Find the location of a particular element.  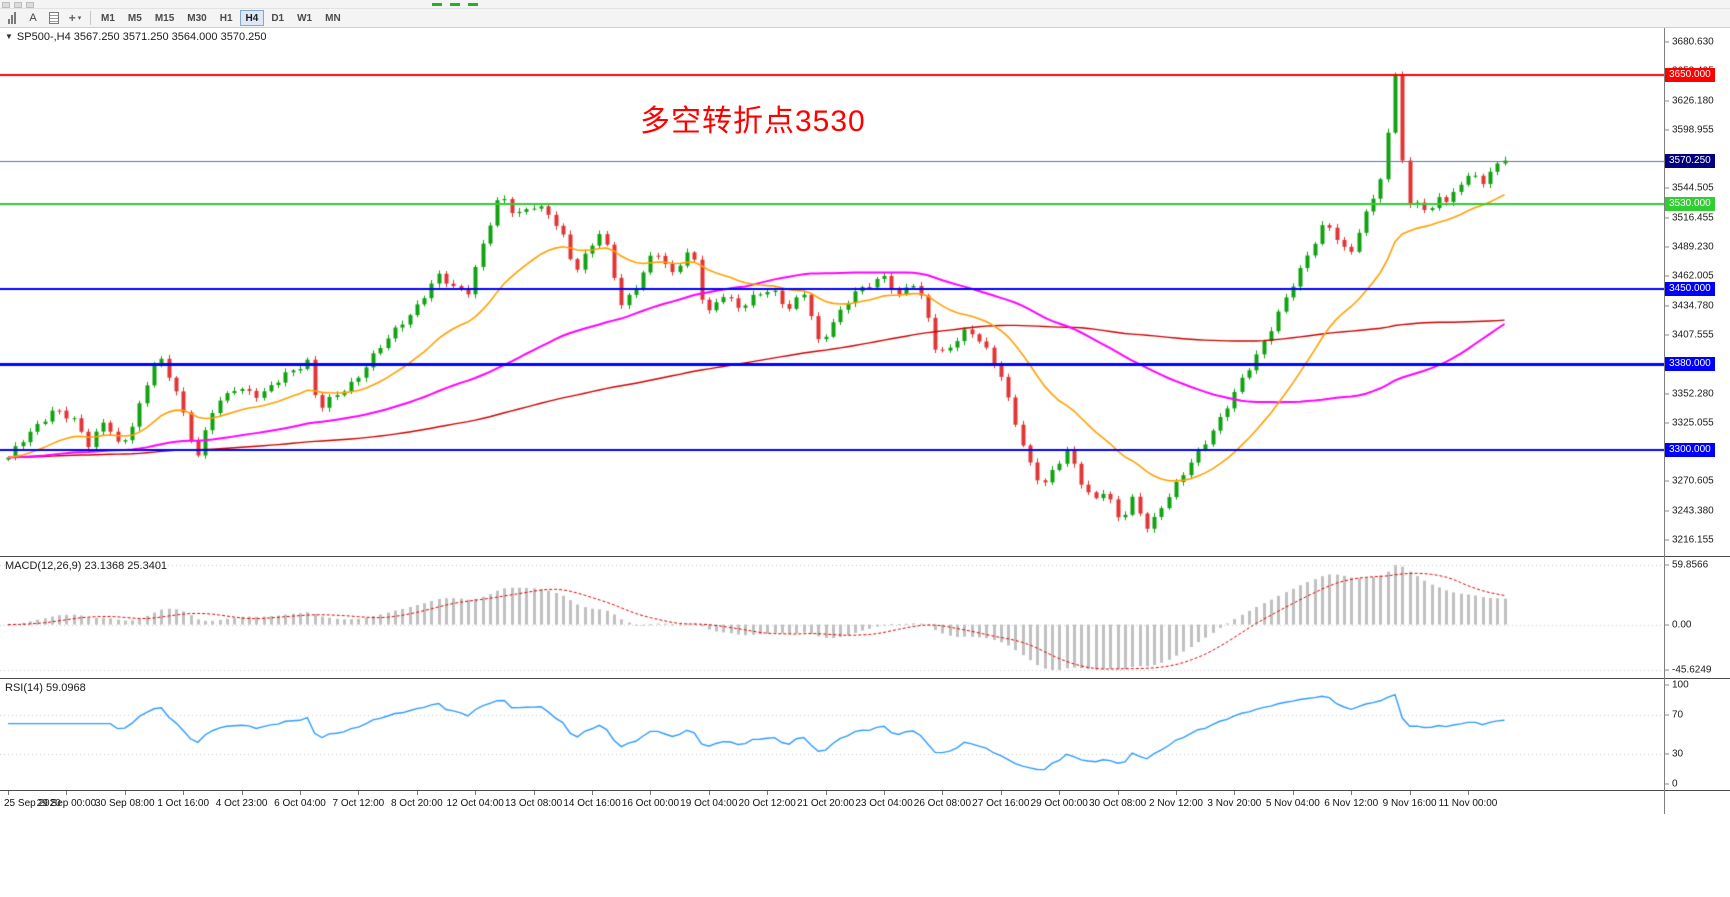

timeframe-button-m15: M15 is located at coordinates (164, 18).